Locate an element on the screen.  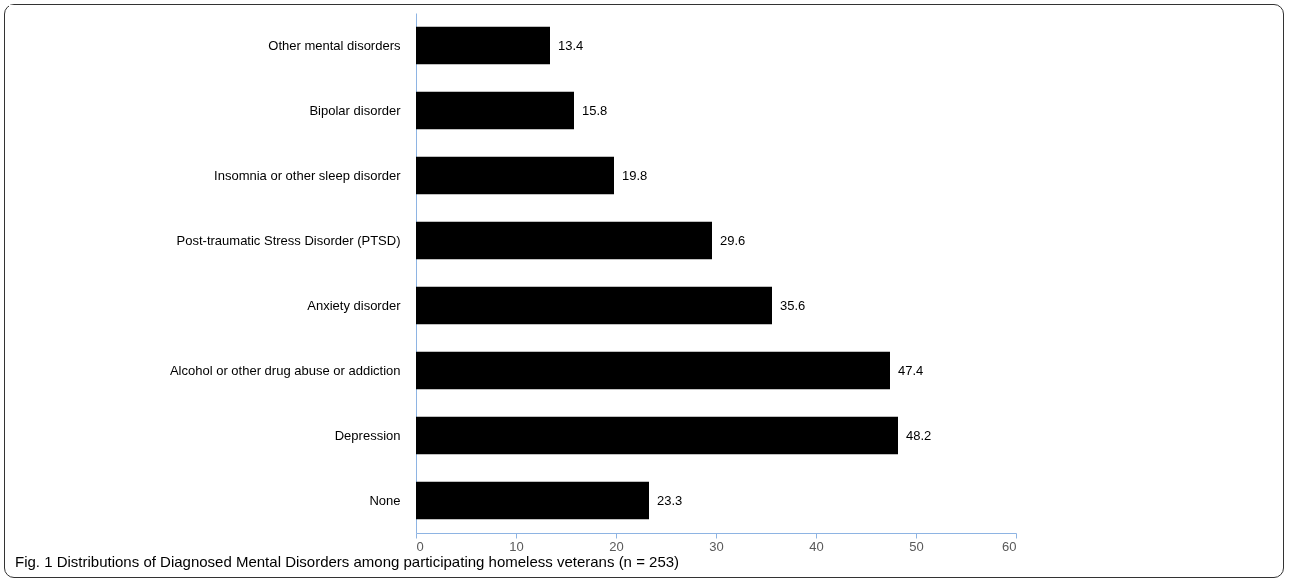
data-label: 47.4 is located at coordinates (911, 370).